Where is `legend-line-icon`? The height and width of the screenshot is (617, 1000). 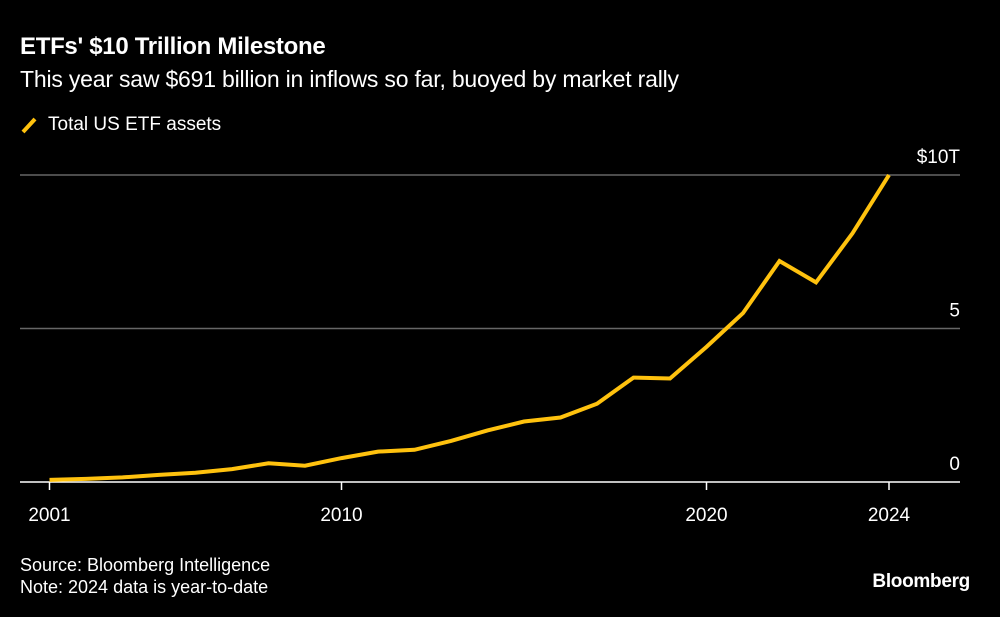 legend-line-icon is located at coordinates (29, 125).